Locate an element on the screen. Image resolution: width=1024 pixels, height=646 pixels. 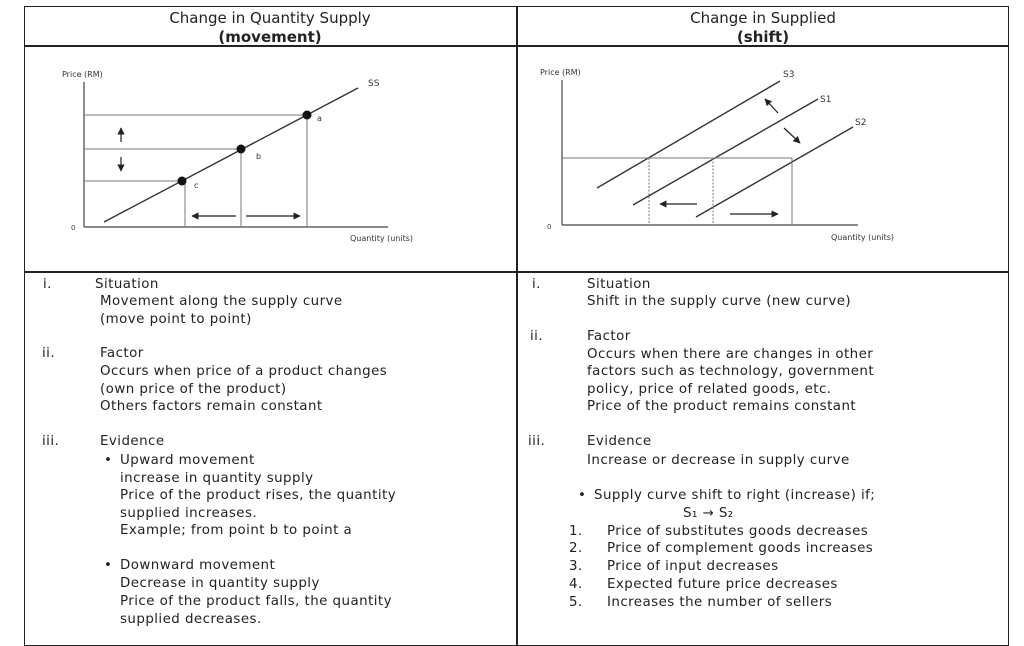
right-factor-line-1: Occurs when there are changes in other is located at coordinates (730, 354).